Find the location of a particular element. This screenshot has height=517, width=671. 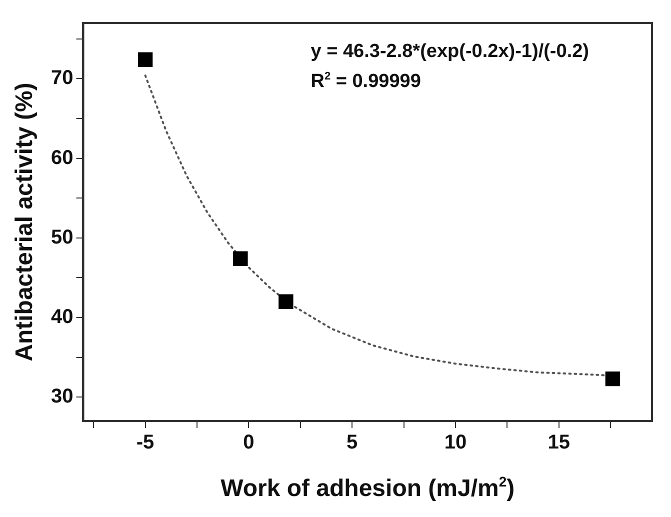

y-tick-label: 70 is located at coordinates (62, 78).